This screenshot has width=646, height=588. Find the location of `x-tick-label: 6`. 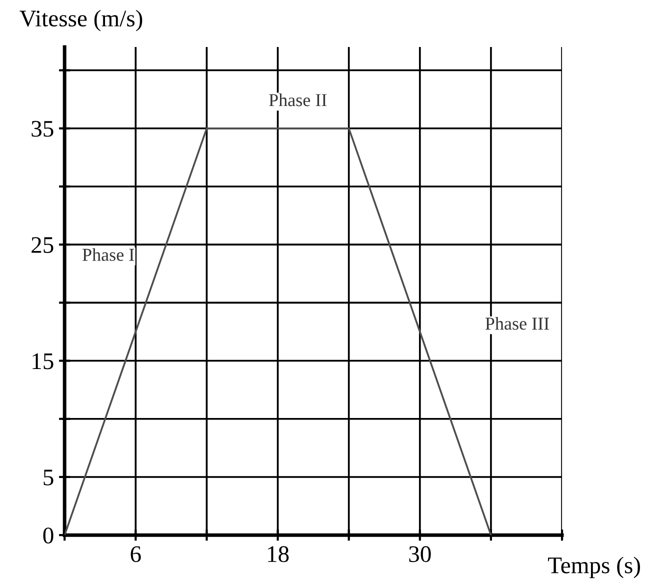

x-tick-label: 6 is located at coordinates (135, 554).